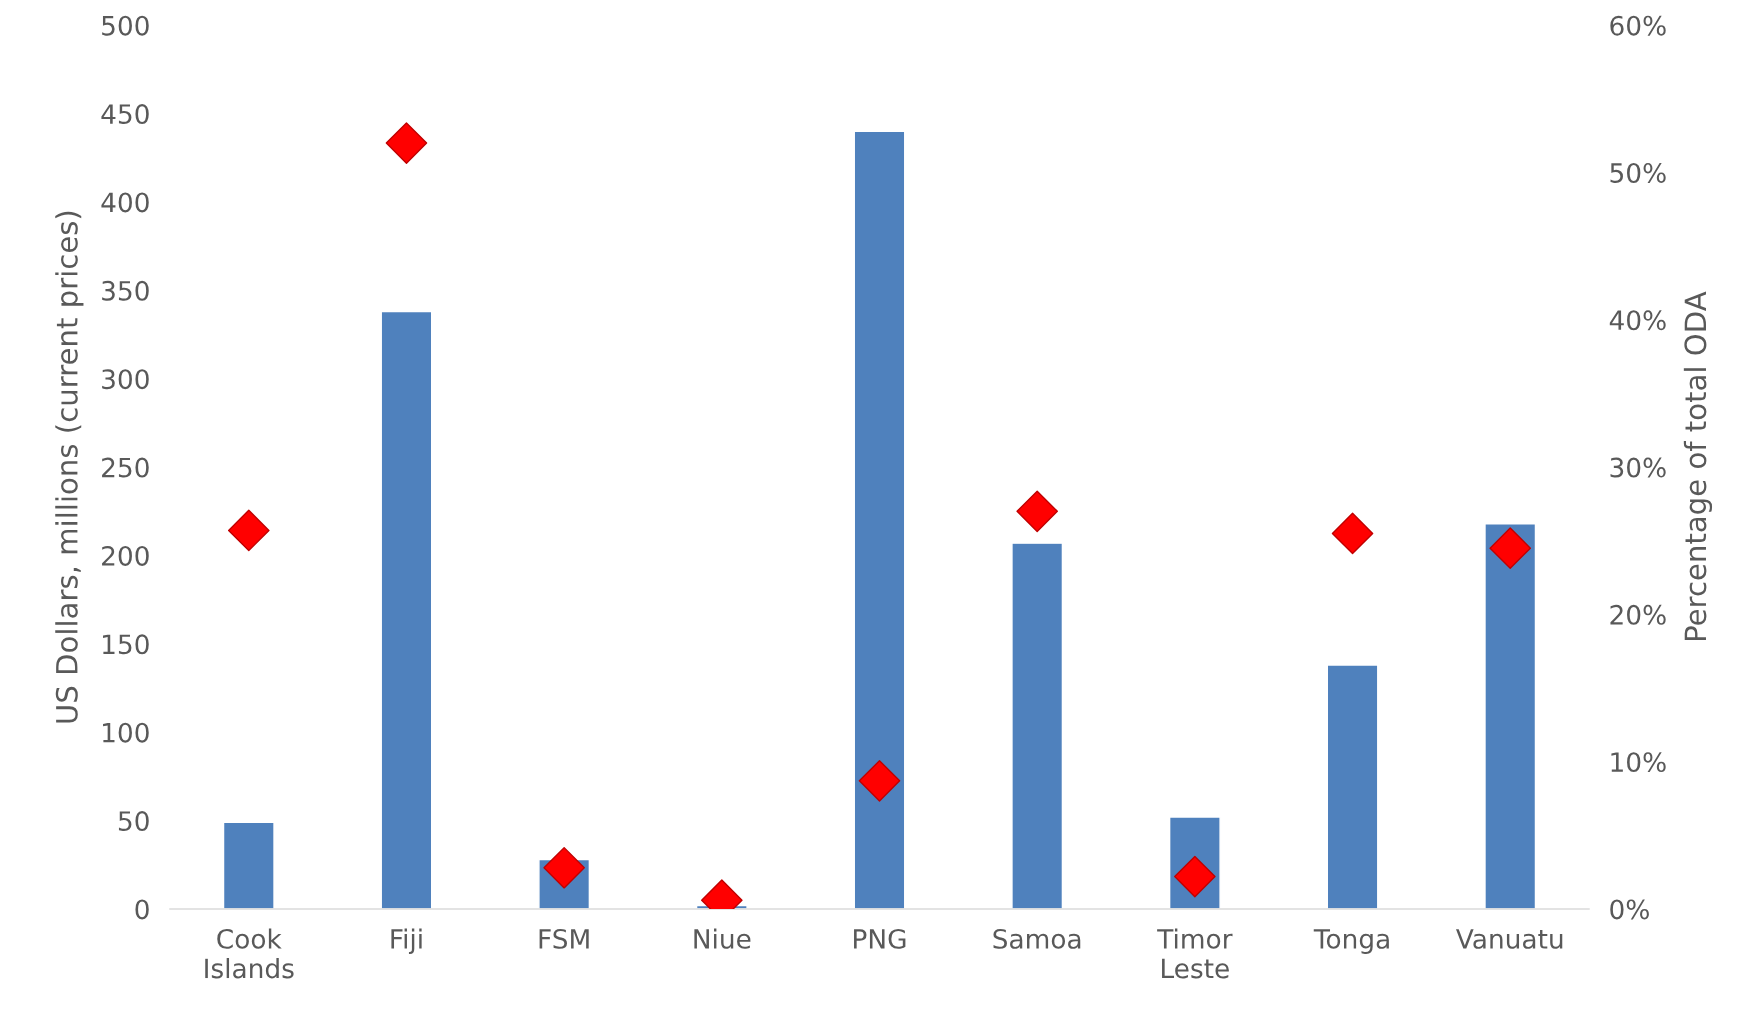  What do you see at coordinates (722, 938) in the screenshot?
I see `x-tick-label: Niue` at bounding box center [722, 938].